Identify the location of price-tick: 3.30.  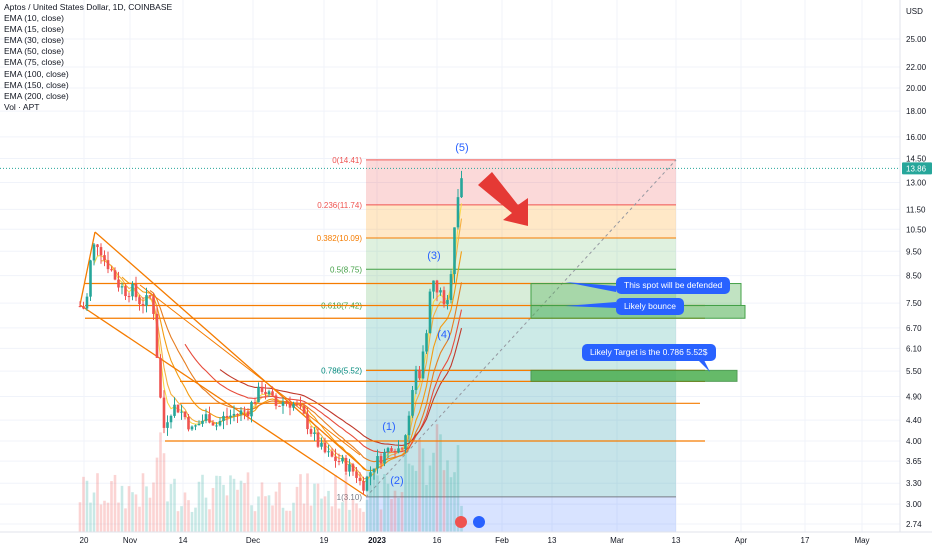
(914, 483).